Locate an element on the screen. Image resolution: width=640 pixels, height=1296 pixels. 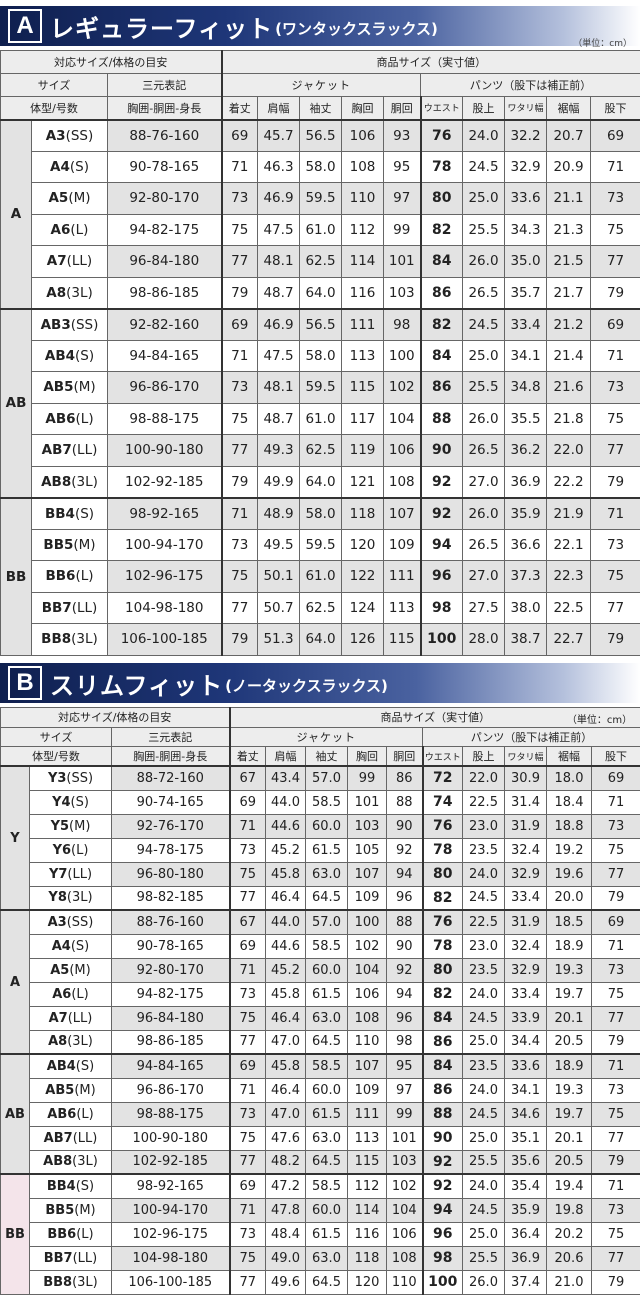
cell-watari: 35.7 is located at coordinates (525, 292).